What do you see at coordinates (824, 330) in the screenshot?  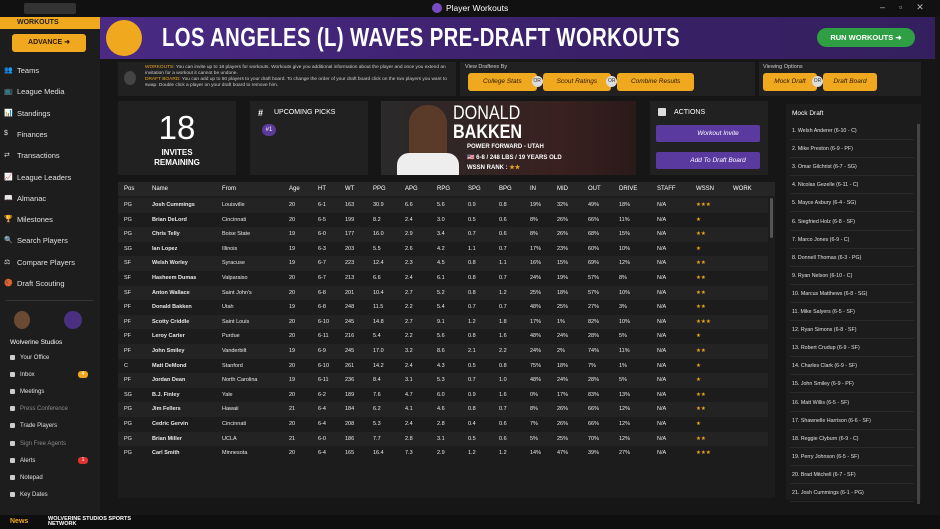 I see `mock-pick: 12. Ryan Simons (6-8 - SF)` at bounding box center [824, 330].